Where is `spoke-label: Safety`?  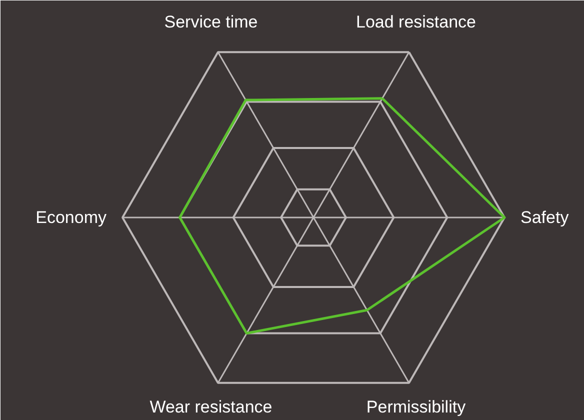
spoke-label: Safety is located at coordinates (545, 217).